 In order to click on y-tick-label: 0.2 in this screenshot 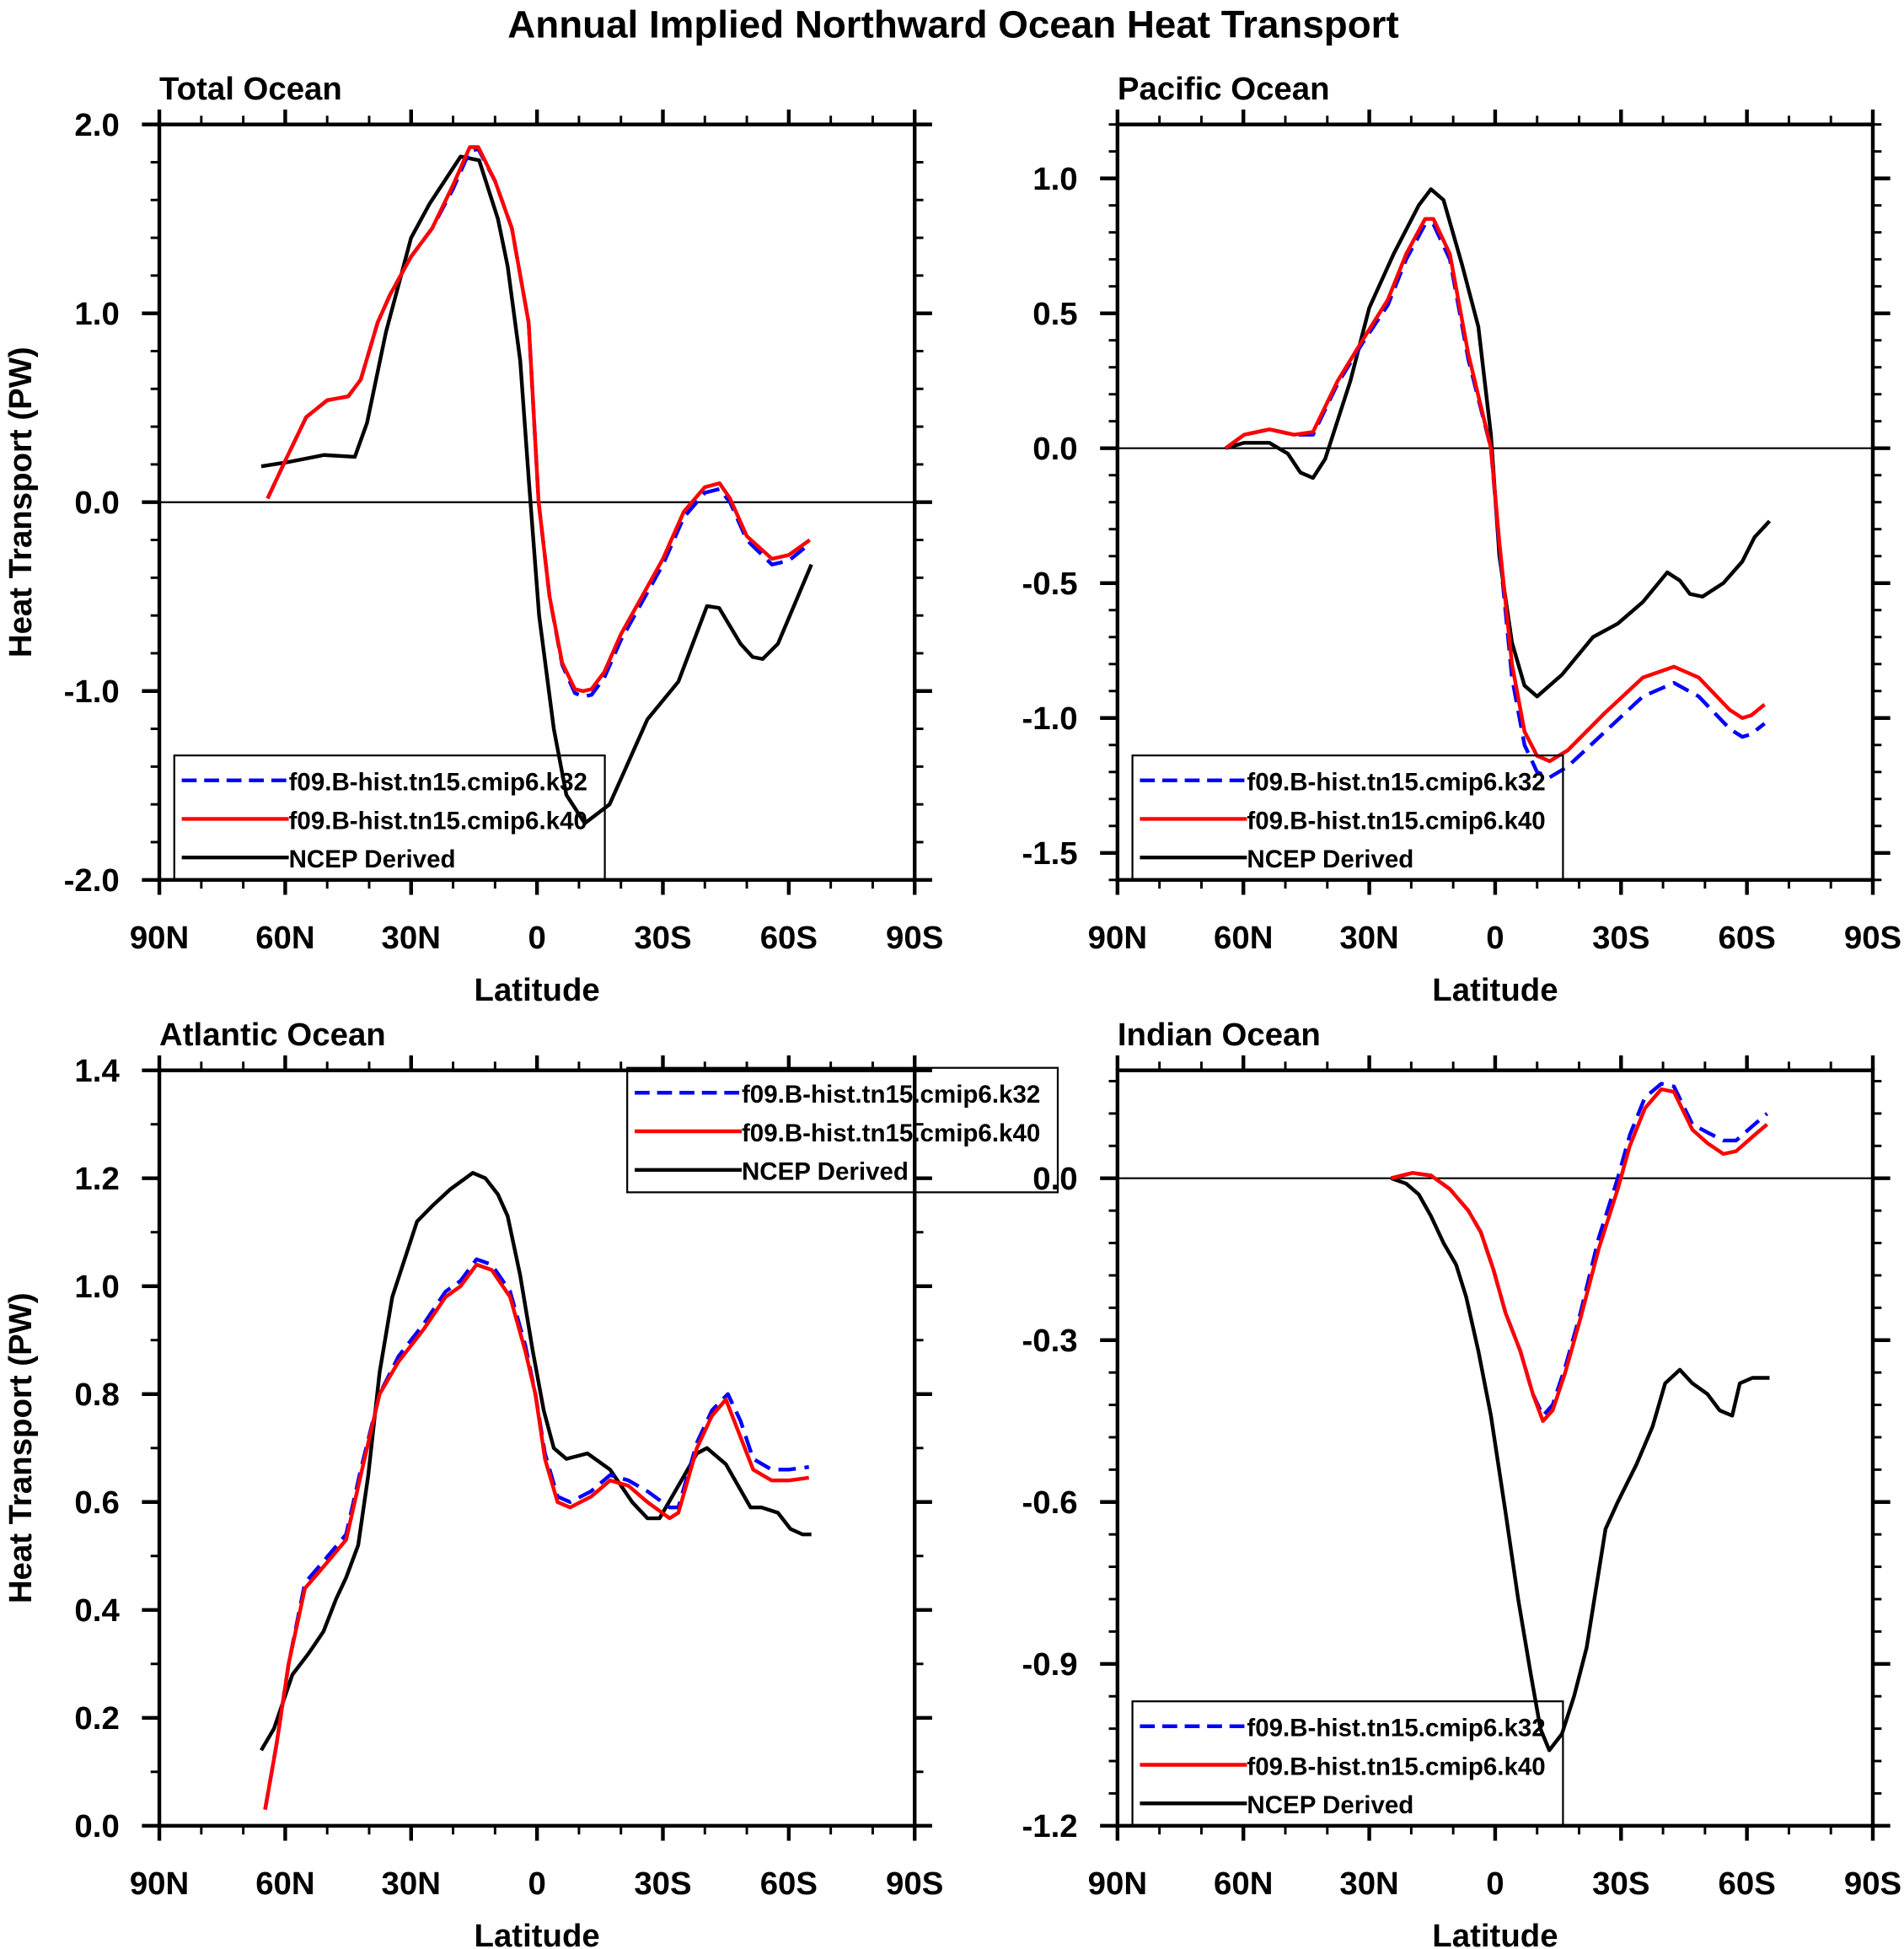, I will do `click(96, 1718)`.